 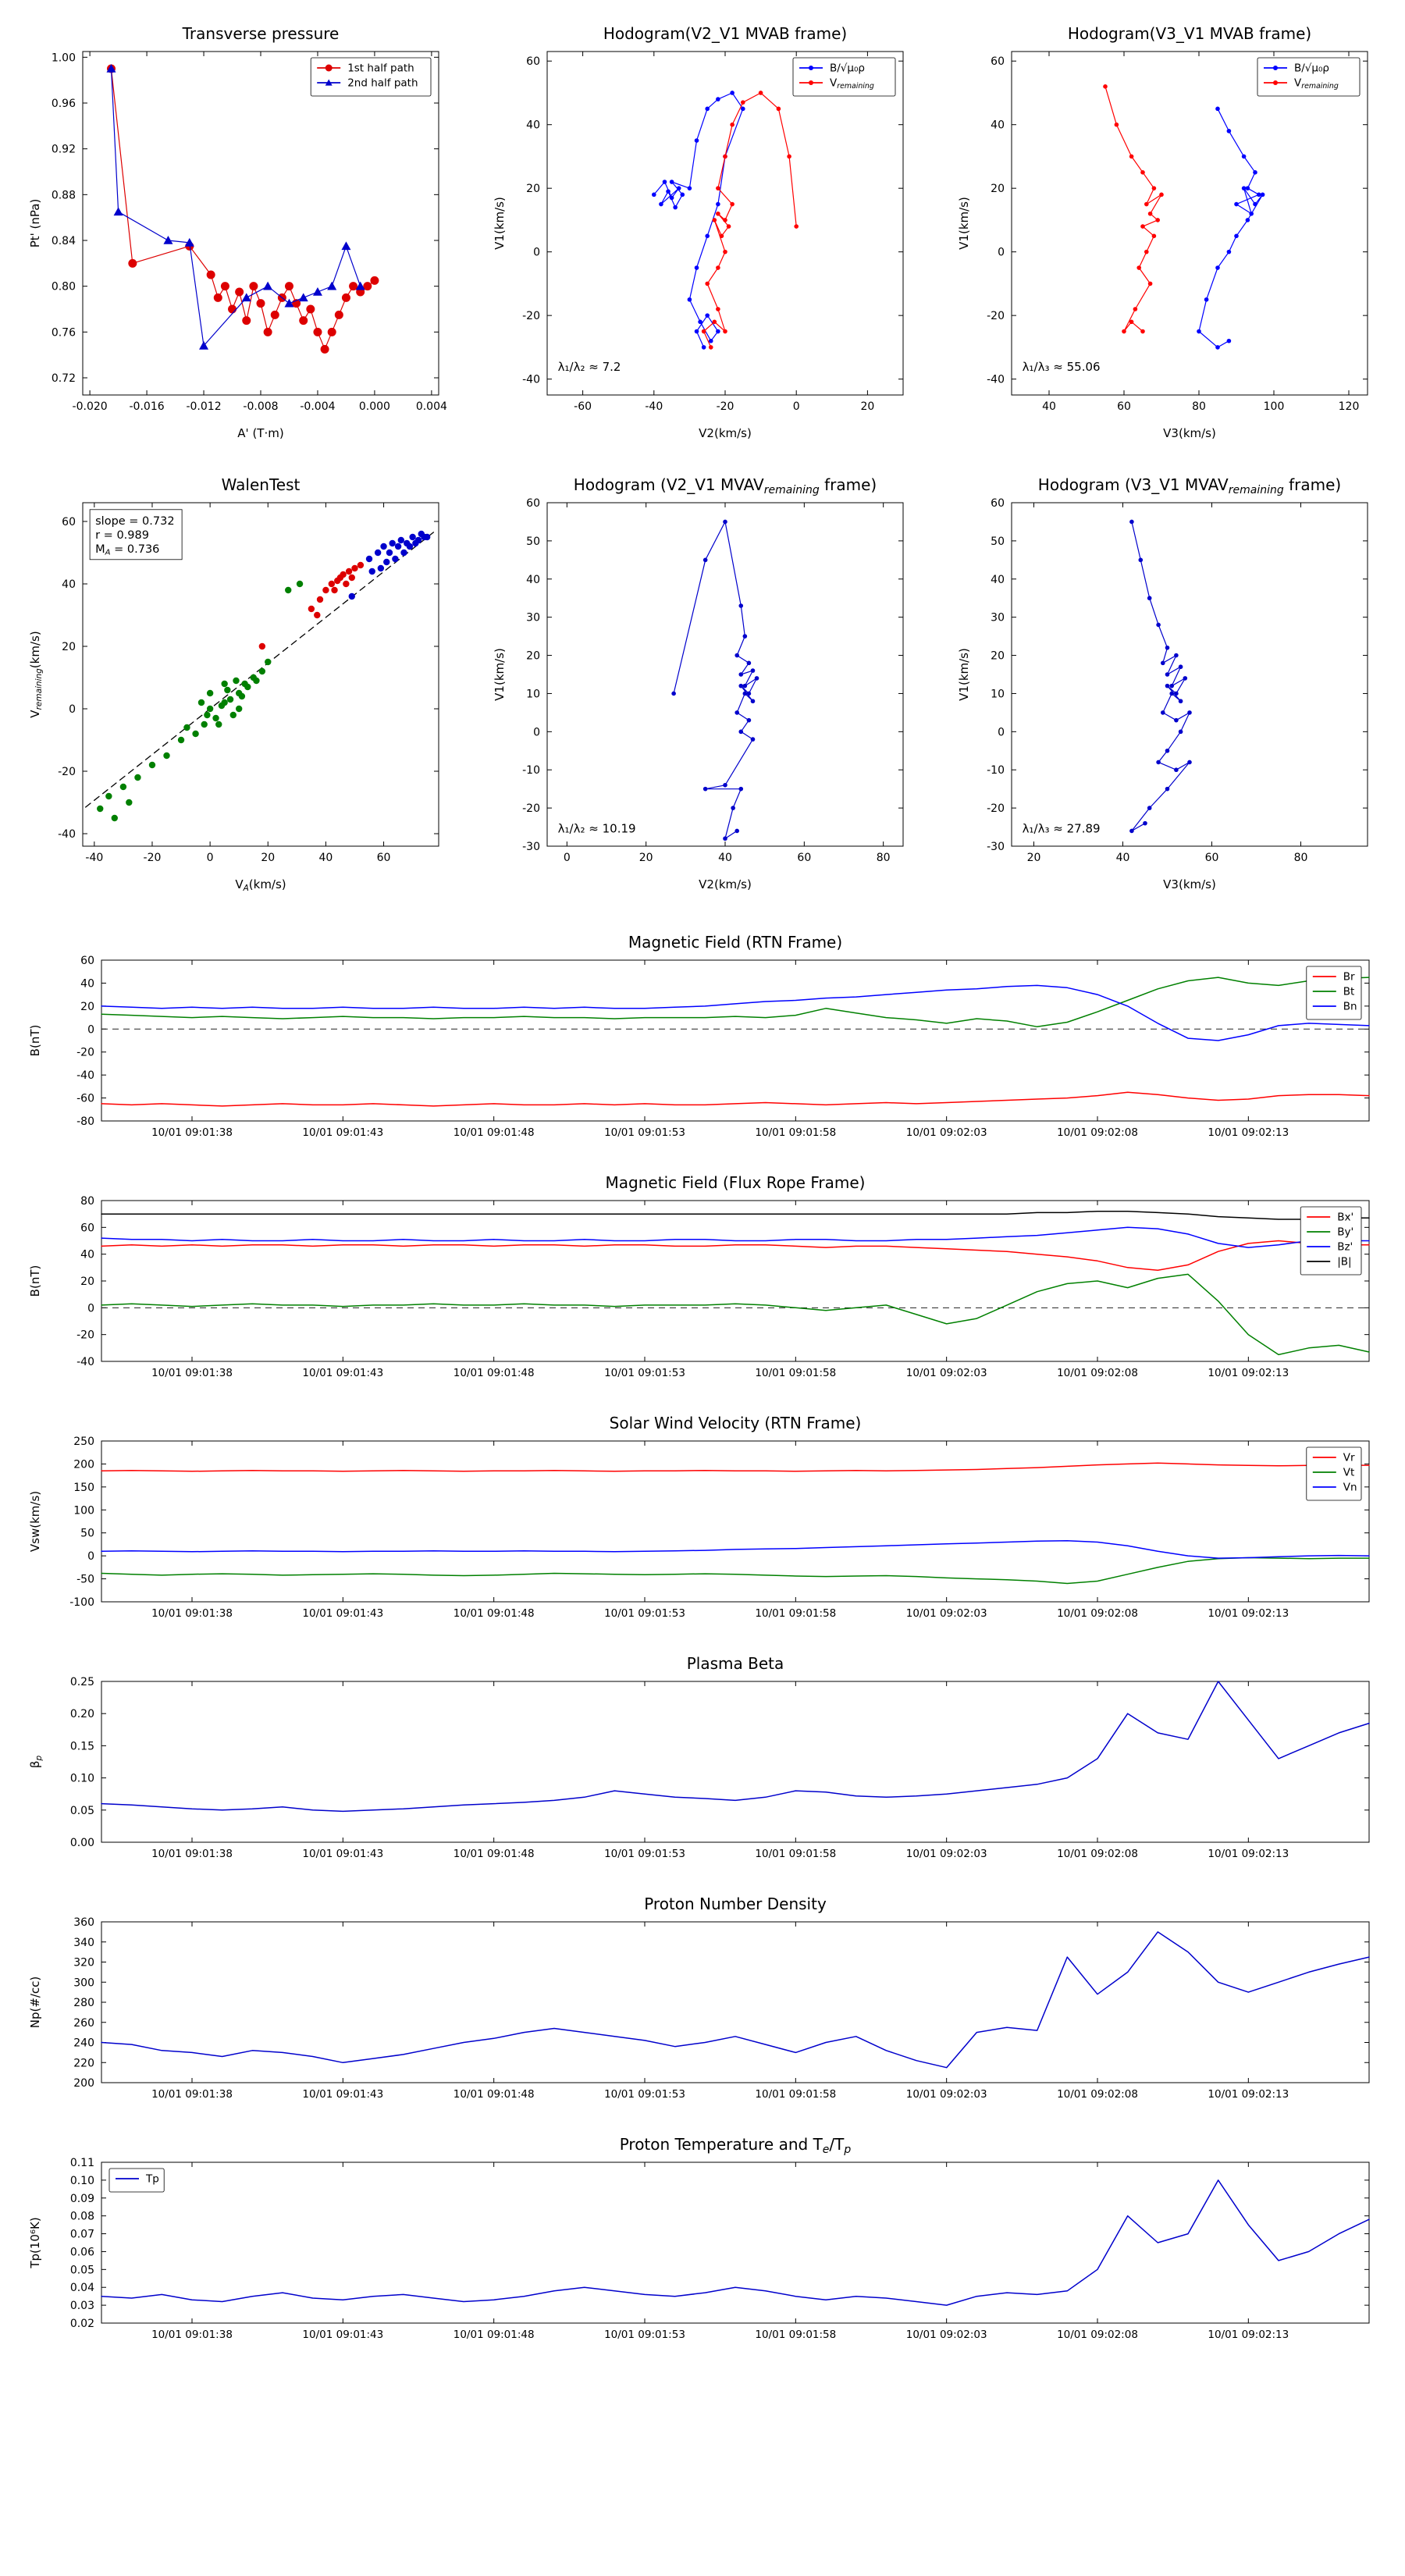 What do you see at coordinates (736, 1663) in the screenshot?
I see `chart-title: Plasma Beta` at bounding box center [736, 1663].